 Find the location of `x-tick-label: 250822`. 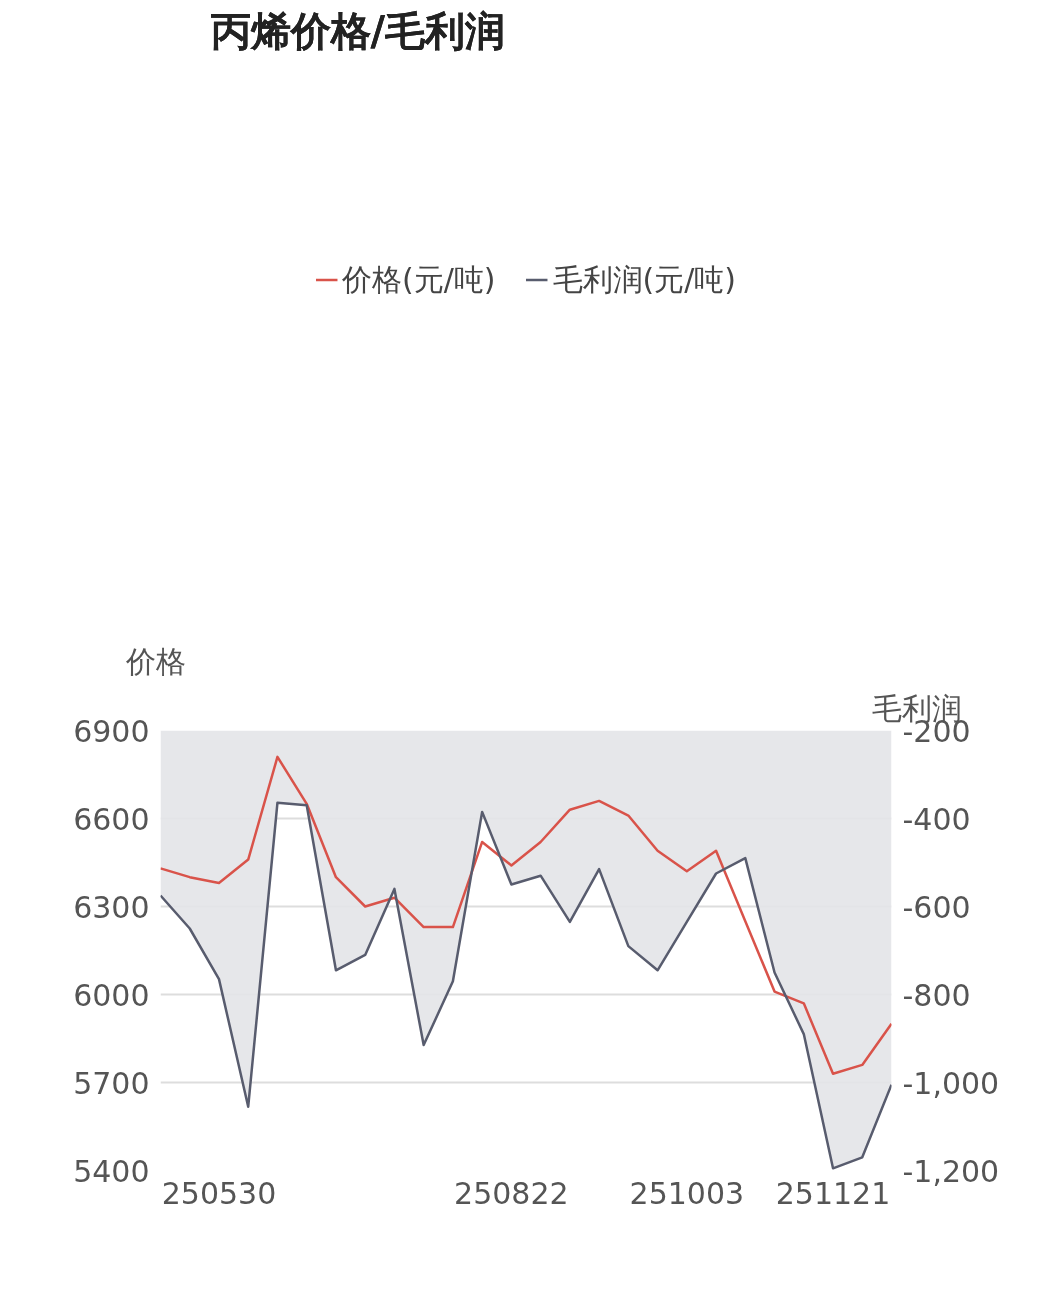

x-tick-label: 250822 is located at coordinates (511, 1193).